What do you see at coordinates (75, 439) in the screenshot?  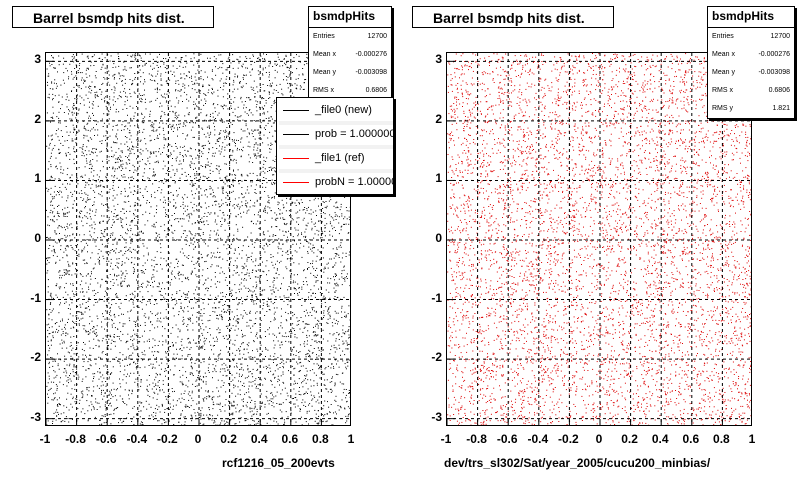 I see `left-x-tick-label-1: -0.8` at bounding box center [75, 439].